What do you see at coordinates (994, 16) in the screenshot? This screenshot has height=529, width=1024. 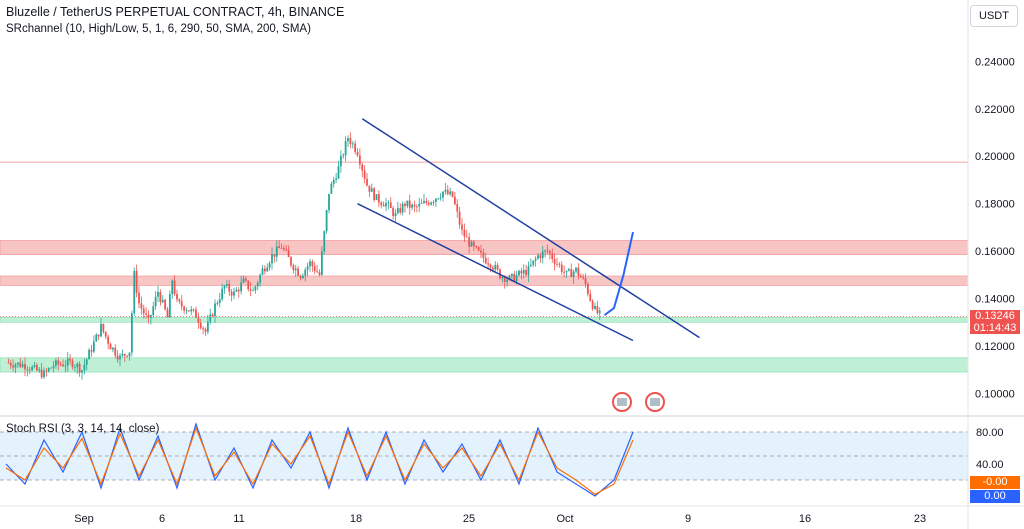 I see `currency-selector: USDT` at bounding box center [994, 16].